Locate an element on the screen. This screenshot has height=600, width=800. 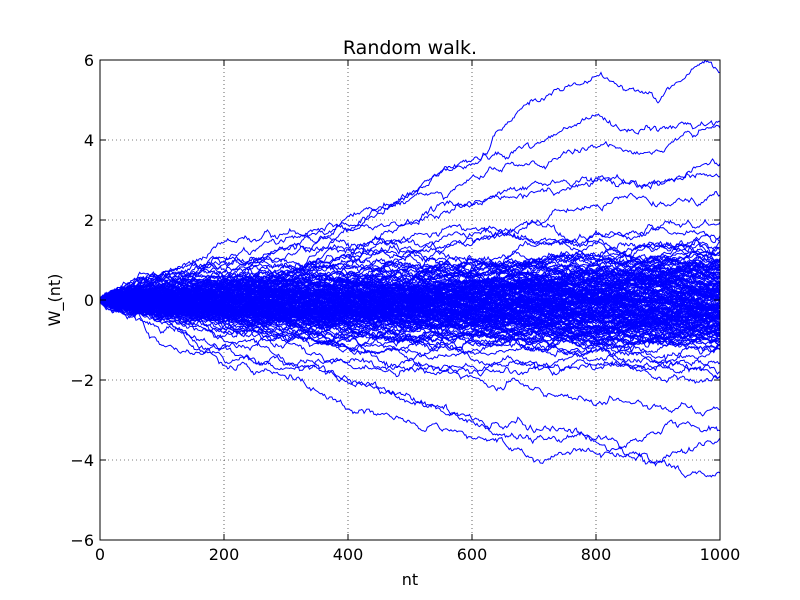
chart-title: Random walk. is located at coordinates (410, 48).